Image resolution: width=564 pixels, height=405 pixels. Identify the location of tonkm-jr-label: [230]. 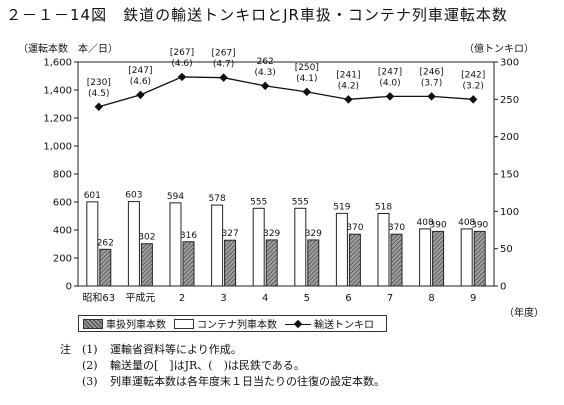
(99, 83).